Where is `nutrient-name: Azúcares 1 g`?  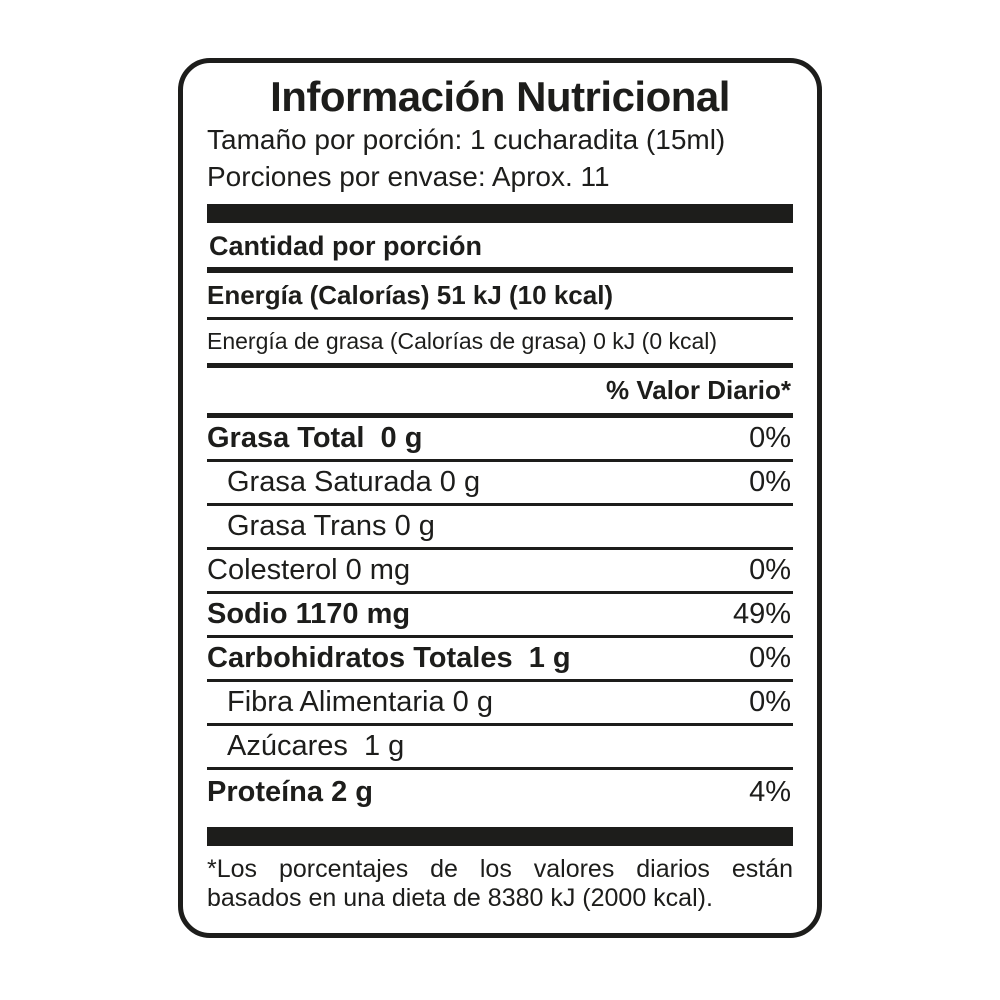 nutrient-name: Azúcares 1 g is located at coordinates (316, 746).